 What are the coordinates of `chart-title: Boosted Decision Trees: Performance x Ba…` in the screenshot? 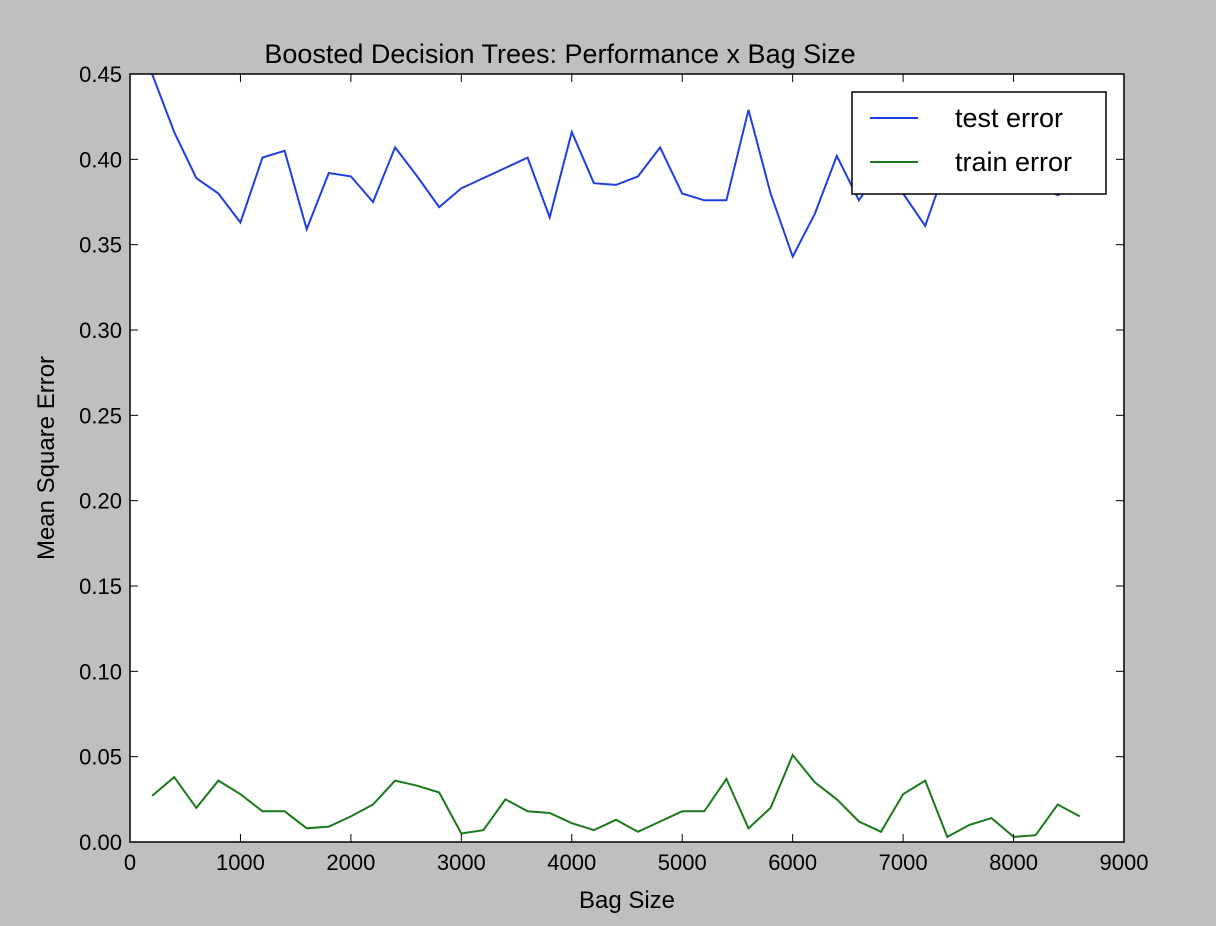 It's located at (559, 54).